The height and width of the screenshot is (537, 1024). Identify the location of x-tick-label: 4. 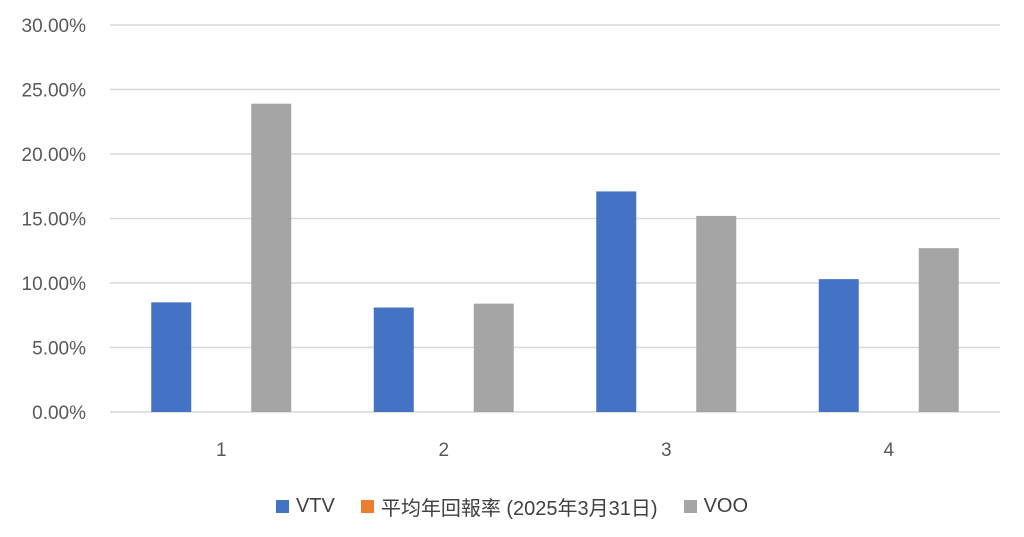
(888, 450).